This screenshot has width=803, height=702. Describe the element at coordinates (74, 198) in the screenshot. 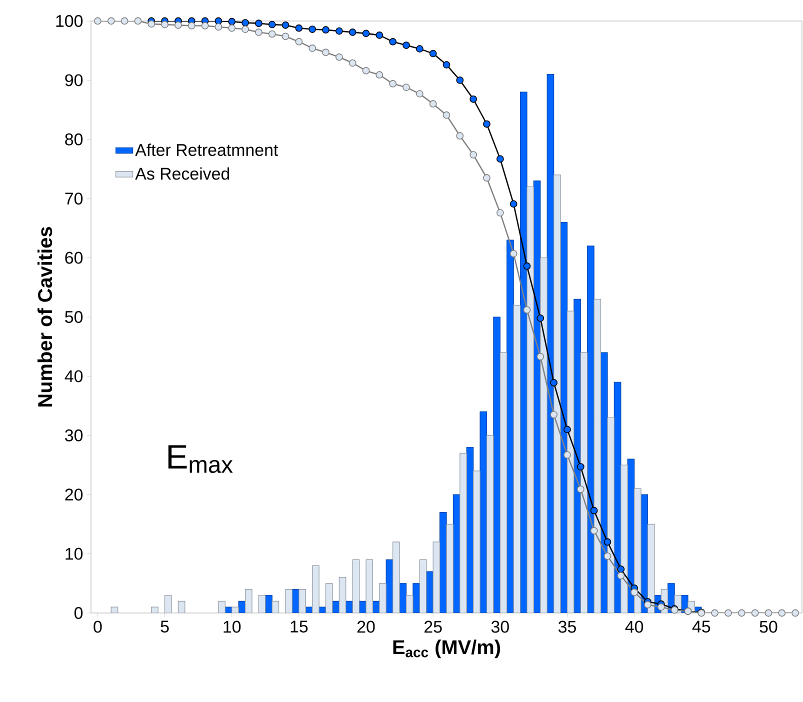

I see `y-tick-label: 70` at that location.